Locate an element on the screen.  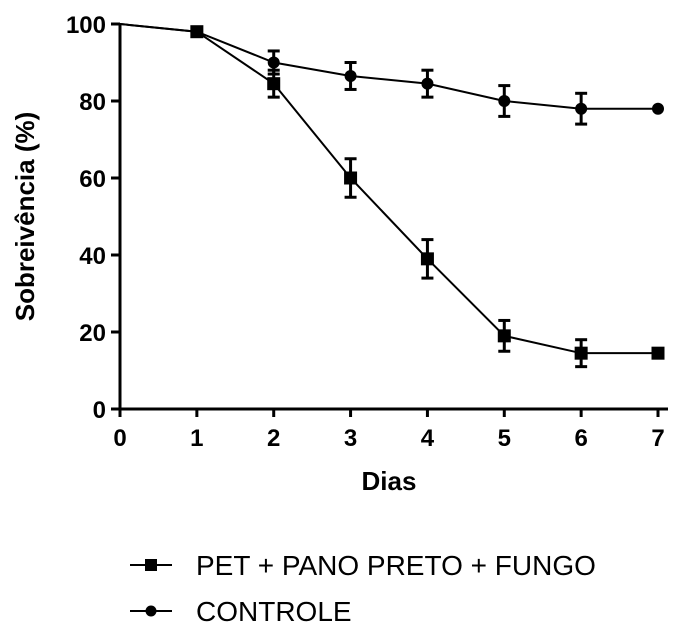
x-tick-label: 3 is located at coordinates (350, 438).